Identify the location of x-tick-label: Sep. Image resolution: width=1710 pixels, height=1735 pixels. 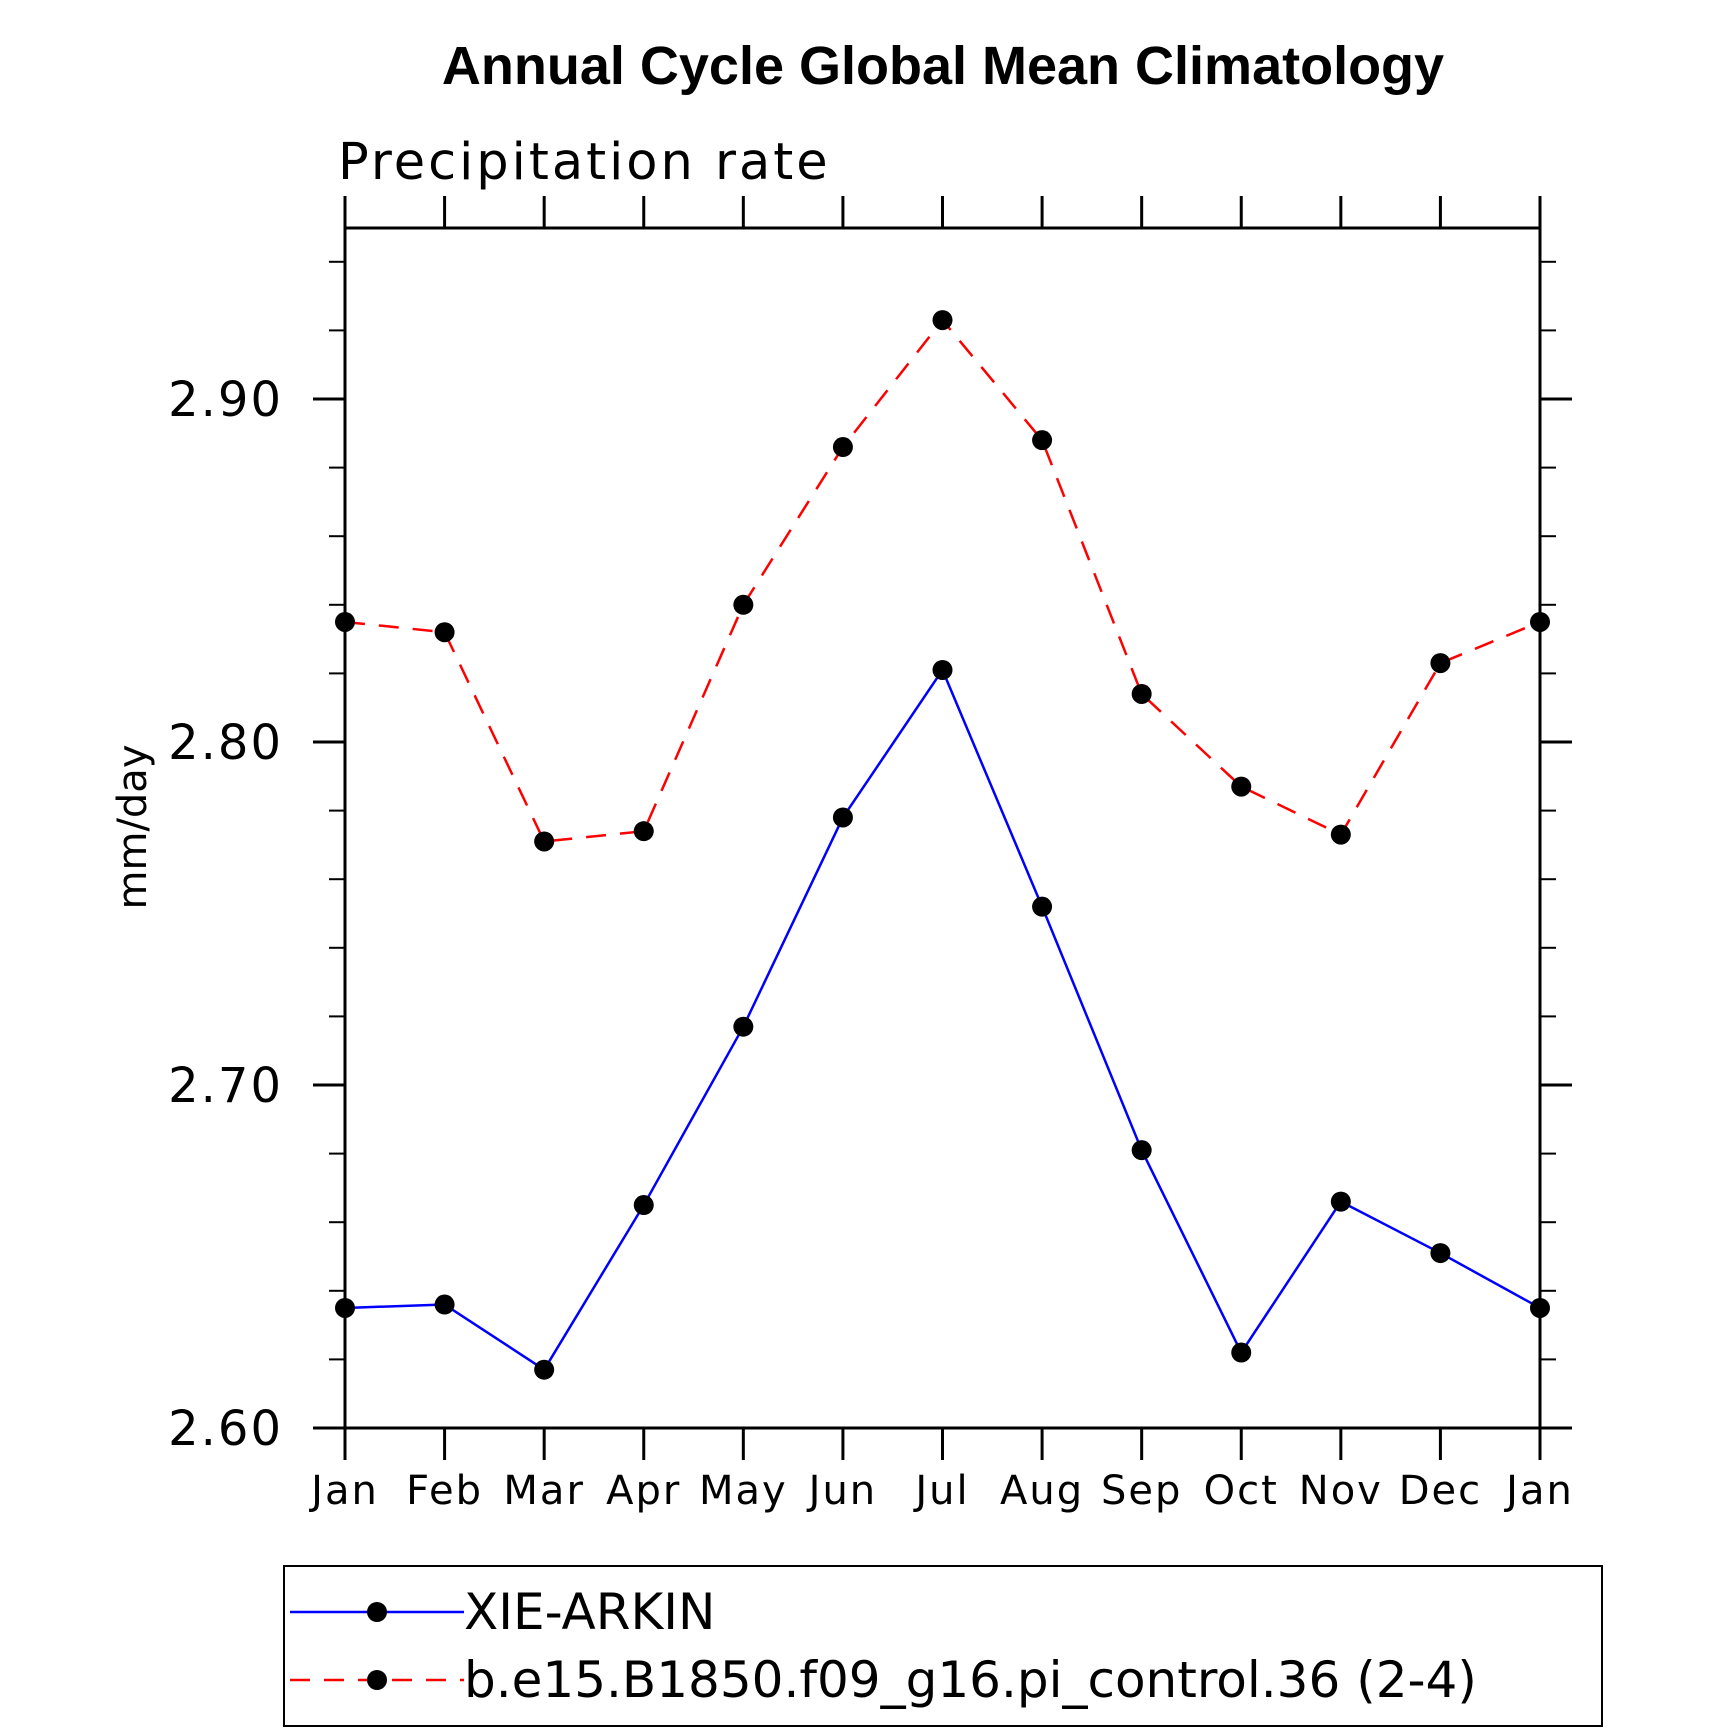
(1141, 1491).